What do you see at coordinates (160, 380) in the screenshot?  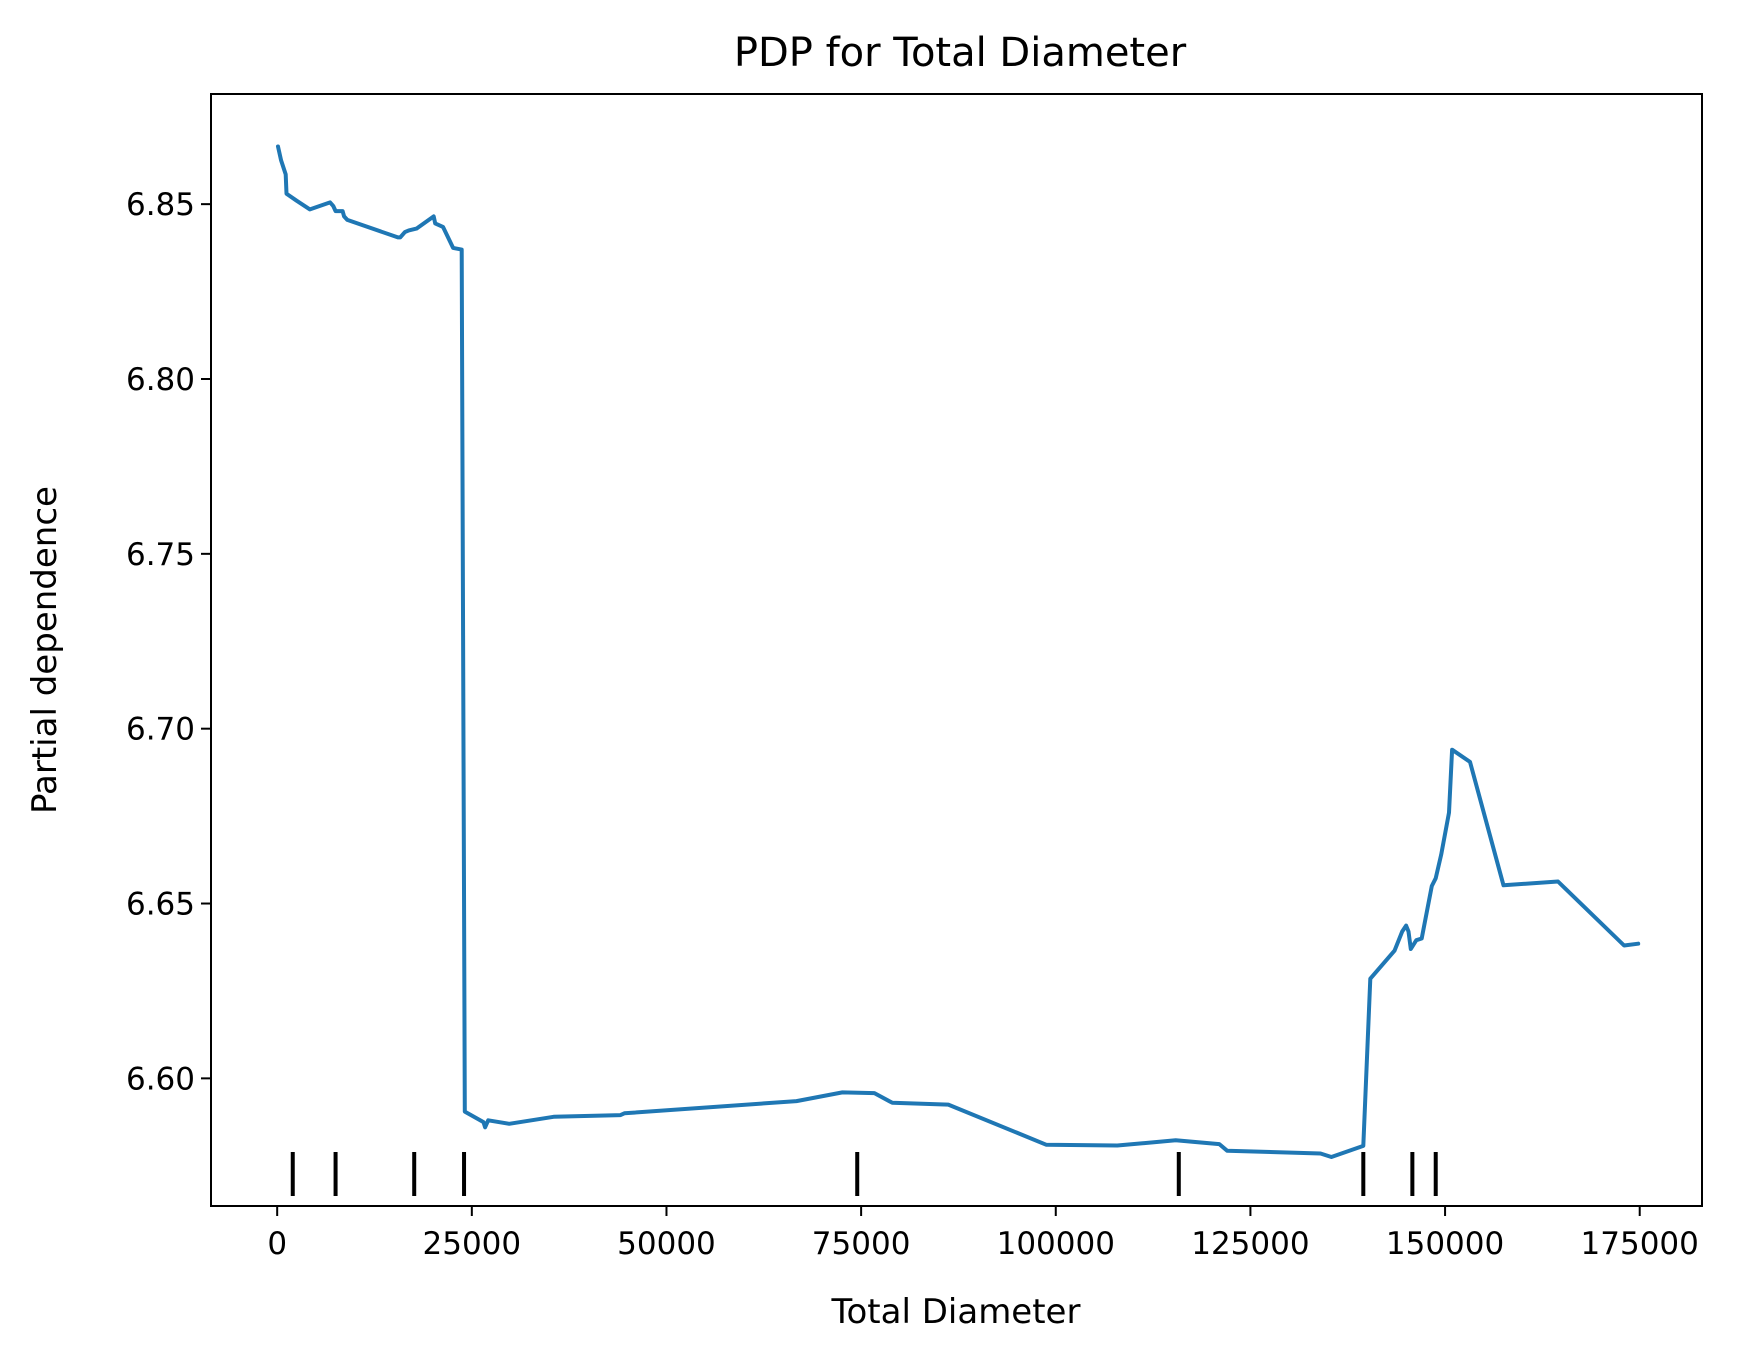 I see `y-tick-label: 6.80` at bounding box center [160, 380].